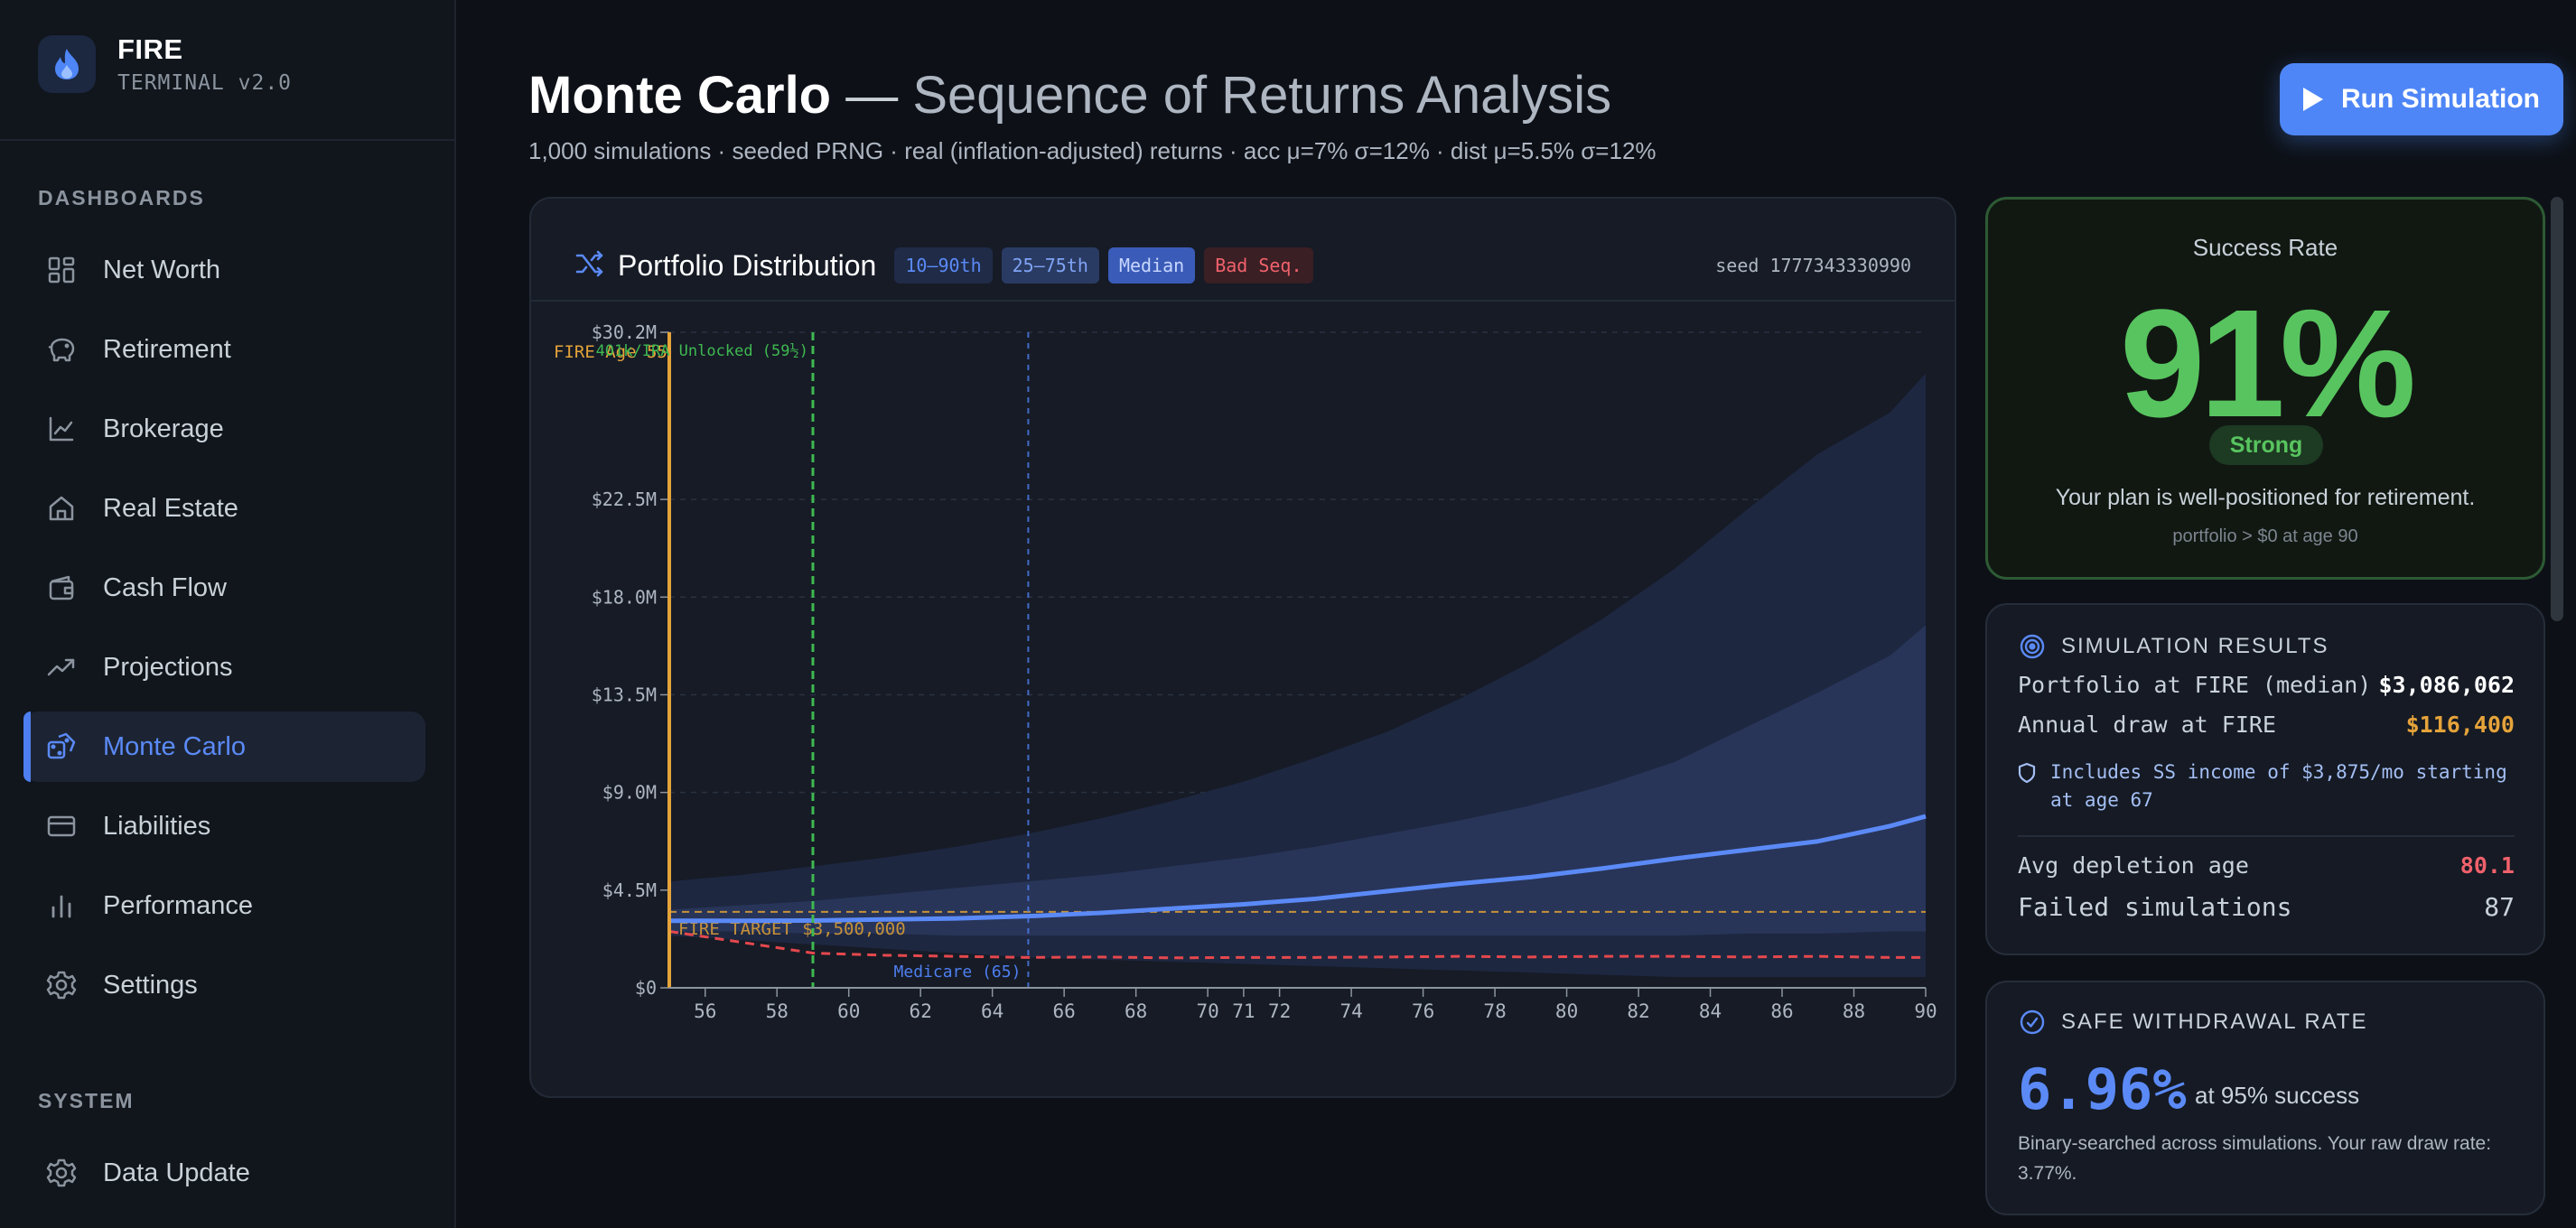  Describe the element at coordinates (1423, 1011) in the screenshot. I see `x-tick-label: 76` at that location.